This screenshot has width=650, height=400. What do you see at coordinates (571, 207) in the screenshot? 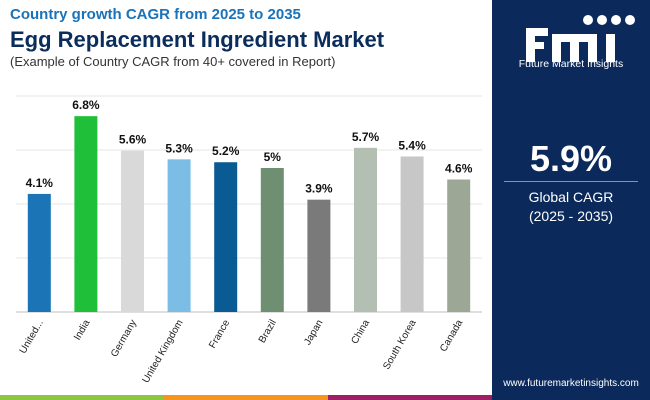
I see `global-cagr-label: Global CAGR (2025 - 2035)` at bounding box center [571, 207].